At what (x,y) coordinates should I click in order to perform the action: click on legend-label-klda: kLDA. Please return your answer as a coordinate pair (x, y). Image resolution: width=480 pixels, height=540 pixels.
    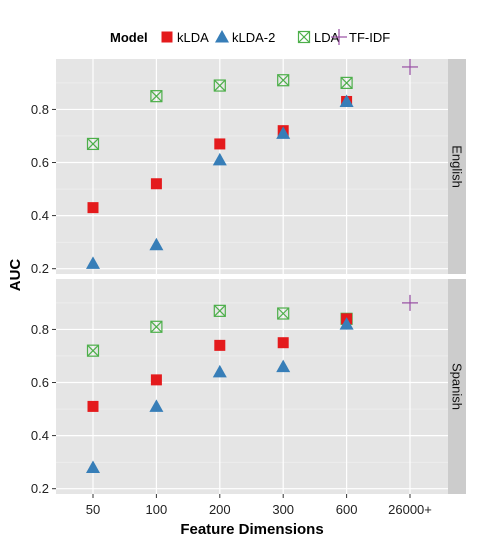
    Looking at the image, I should click on (193, 37).